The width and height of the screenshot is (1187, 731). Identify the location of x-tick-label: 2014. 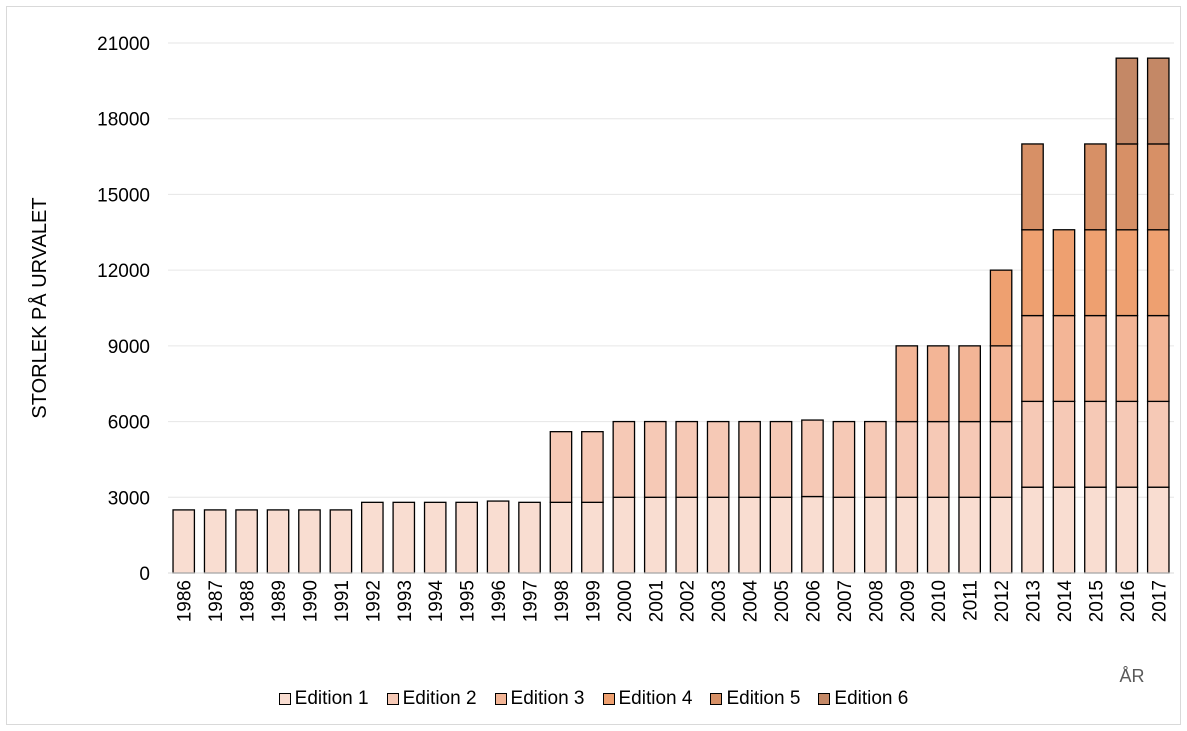
(1065, 601).